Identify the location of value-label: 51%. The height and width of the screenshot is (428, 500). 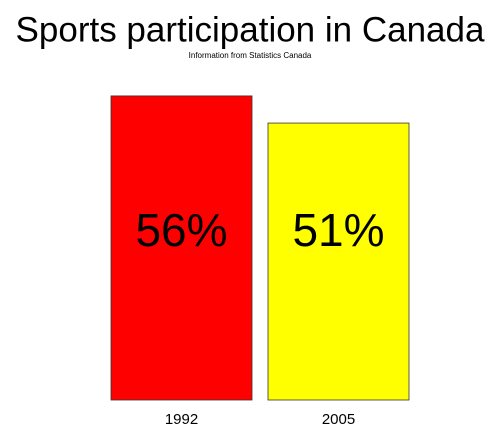
(338, 230).